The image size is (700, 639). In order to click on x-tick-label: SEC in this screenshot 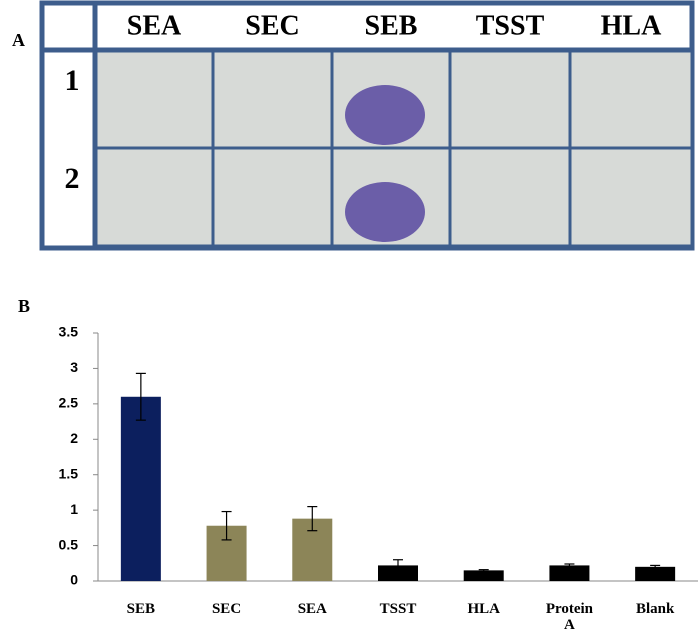, I will do `click(226, 609)`.